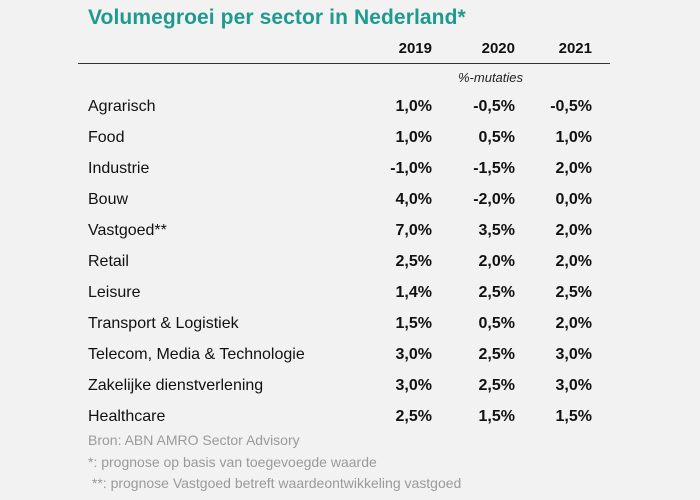 The image size is (700, 500). I want to click on value-2019: 7,0%, so click(413, 230).